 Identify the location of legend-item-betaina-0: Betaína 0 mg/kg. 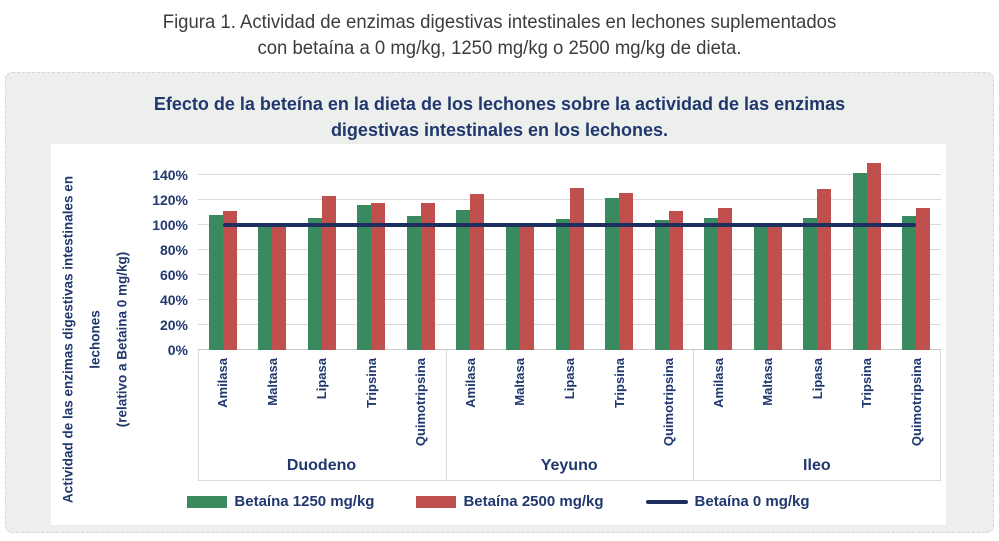
(727, 501).